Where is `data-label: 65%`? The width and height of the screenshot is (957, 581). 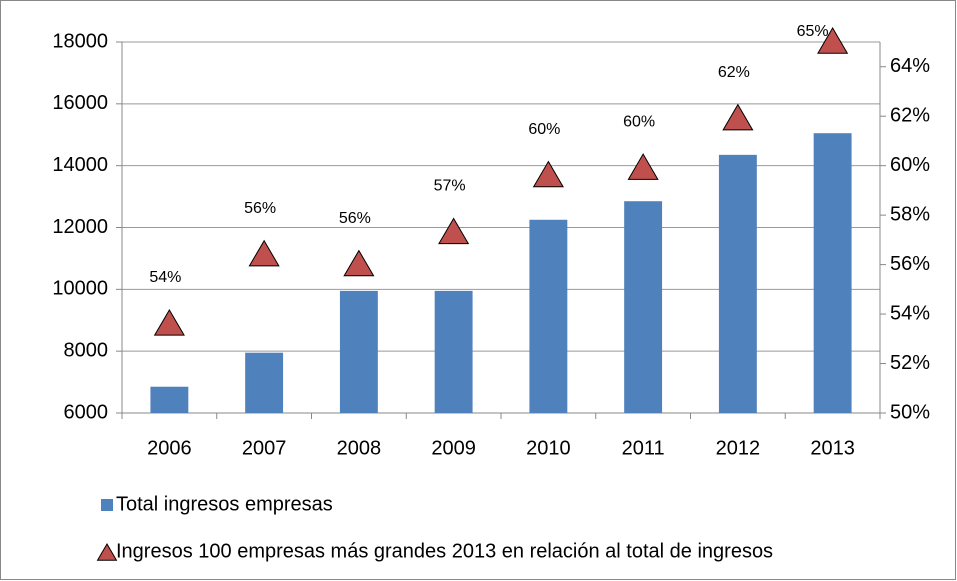 data-label: 65% is located at coordinates (813, 31).